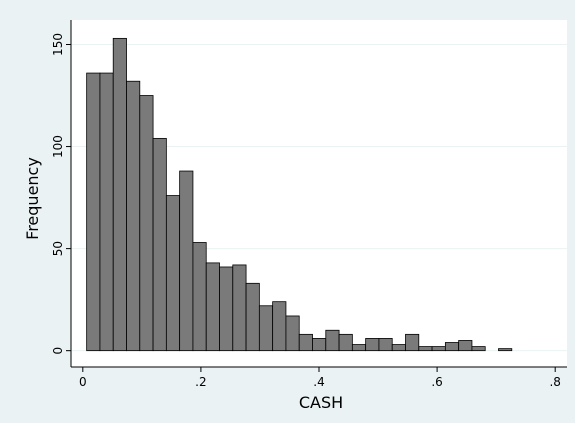 The width and height of the screenshot is (575, 423). Describe the element at coordinates (32, 198) in the screenshot. I see `y-axis-title: Frequency` at that location.